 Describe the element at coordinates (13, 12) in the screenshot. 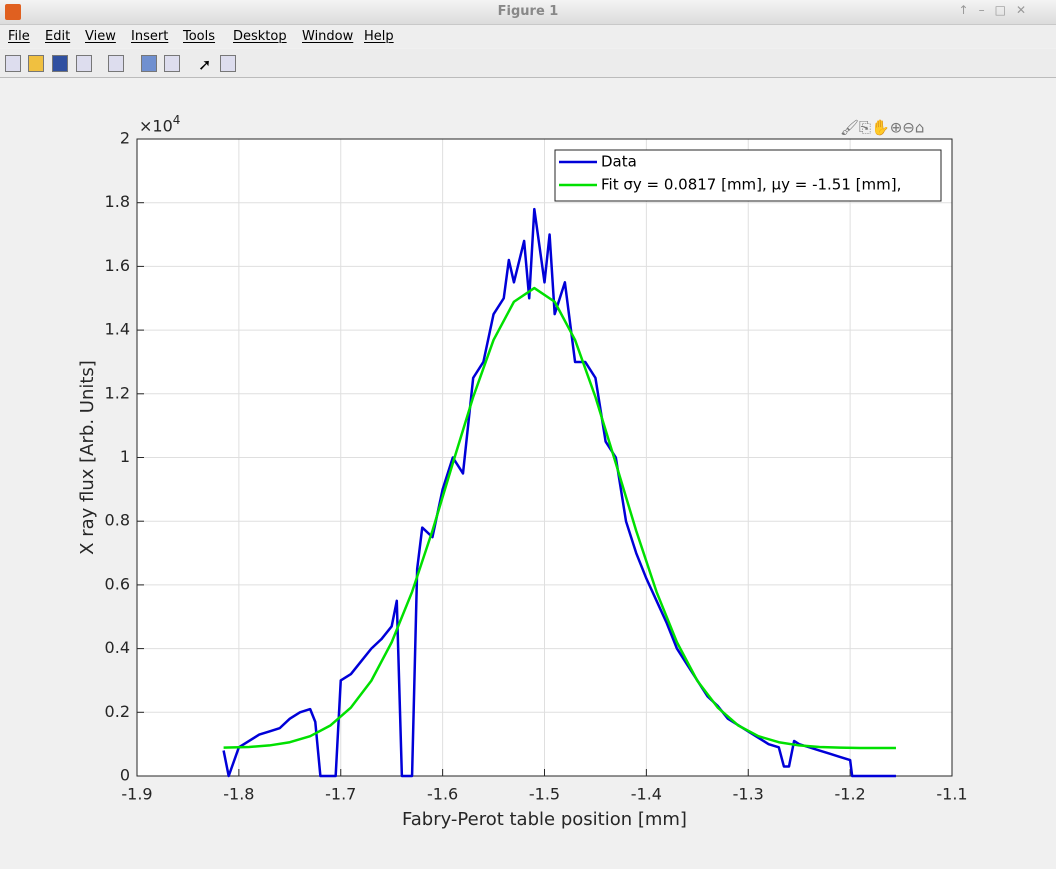

I see `app-icon` at that location.